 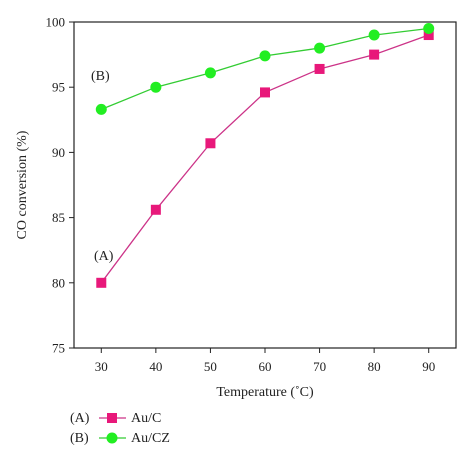 I want to click on legend-item-au-c: (A) Au/C, so click(x=115, y=418).